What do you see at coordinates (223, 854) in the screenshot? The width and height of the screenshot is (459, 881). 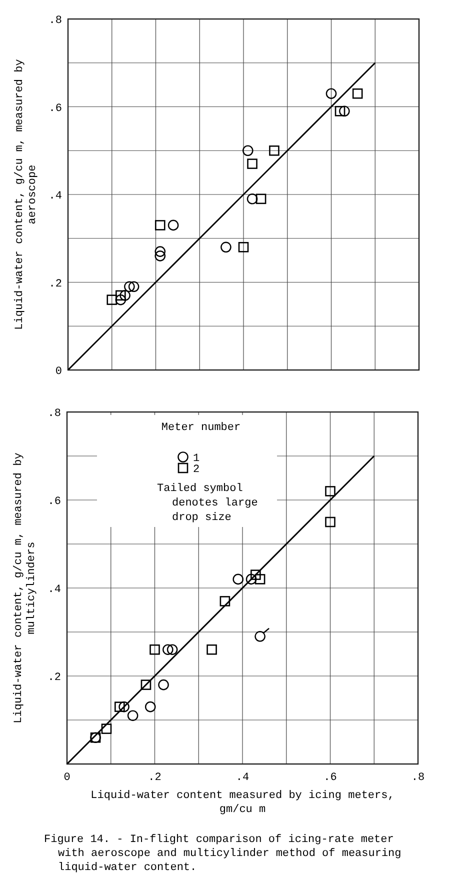 I see `caption: Figure 14. - In-flight comparison of icing-rate meter with aeroscope and multicylinder method of measuring liquid-water content.` at bounding box center [223, 854].